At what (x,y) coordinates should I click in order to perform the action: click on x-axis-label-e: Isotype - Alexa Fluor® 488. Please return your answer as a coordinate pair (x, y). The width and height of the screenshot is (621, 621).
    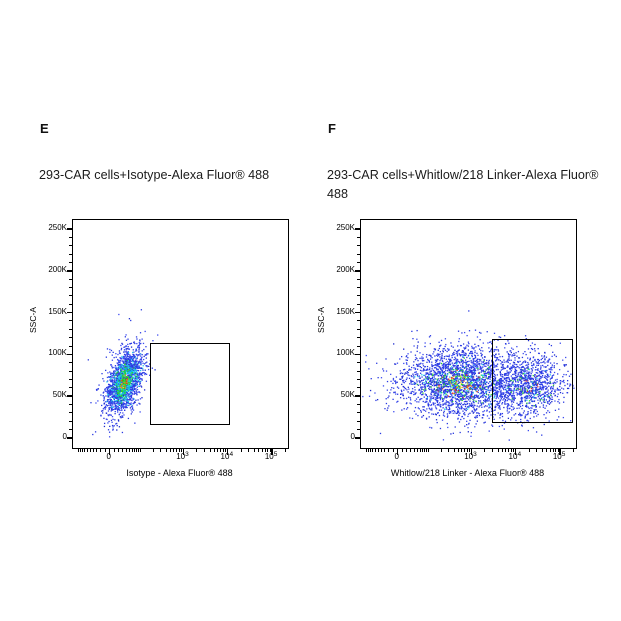
    Looking at the image, I should click on (179, 473).